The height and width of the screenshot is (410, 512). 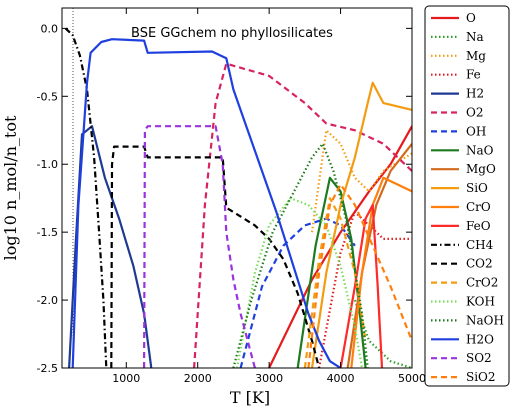 I want to click on y-tick-label: -0.5, so click(x=47, y=96).